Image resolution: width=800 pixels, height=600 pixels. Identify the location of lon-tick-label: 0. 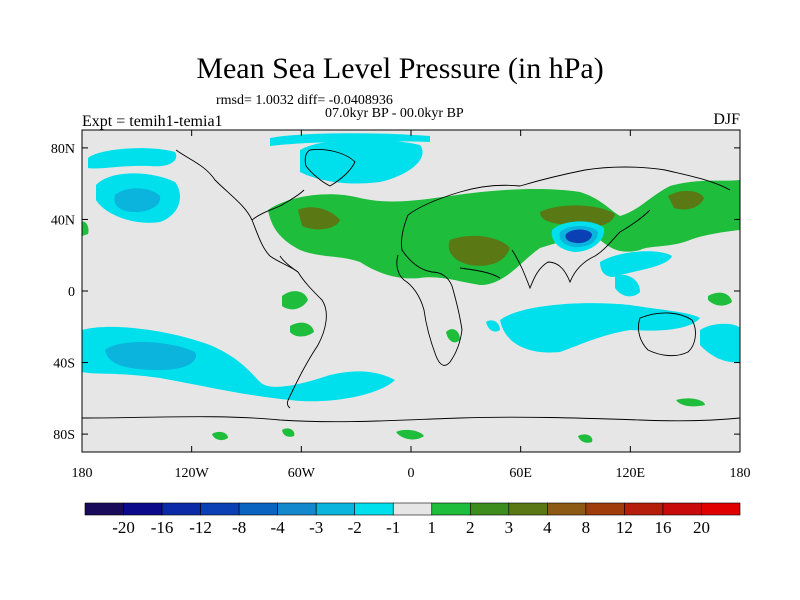
(411, 473).